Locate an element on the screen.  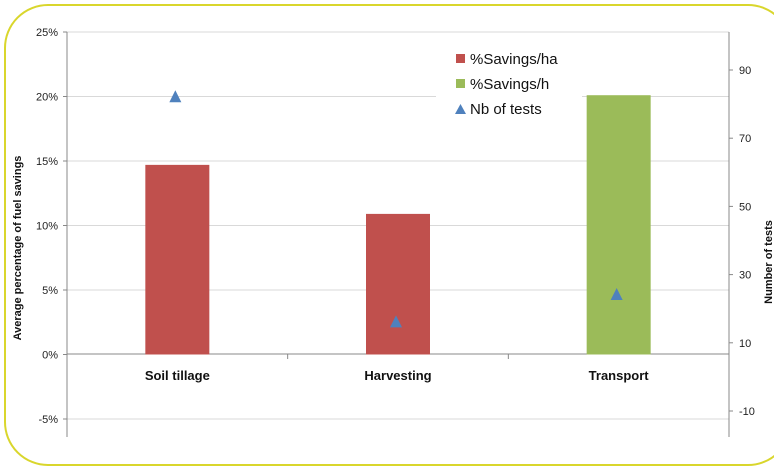
y2-tick-label: -10 is located at coordinates (747, 412).